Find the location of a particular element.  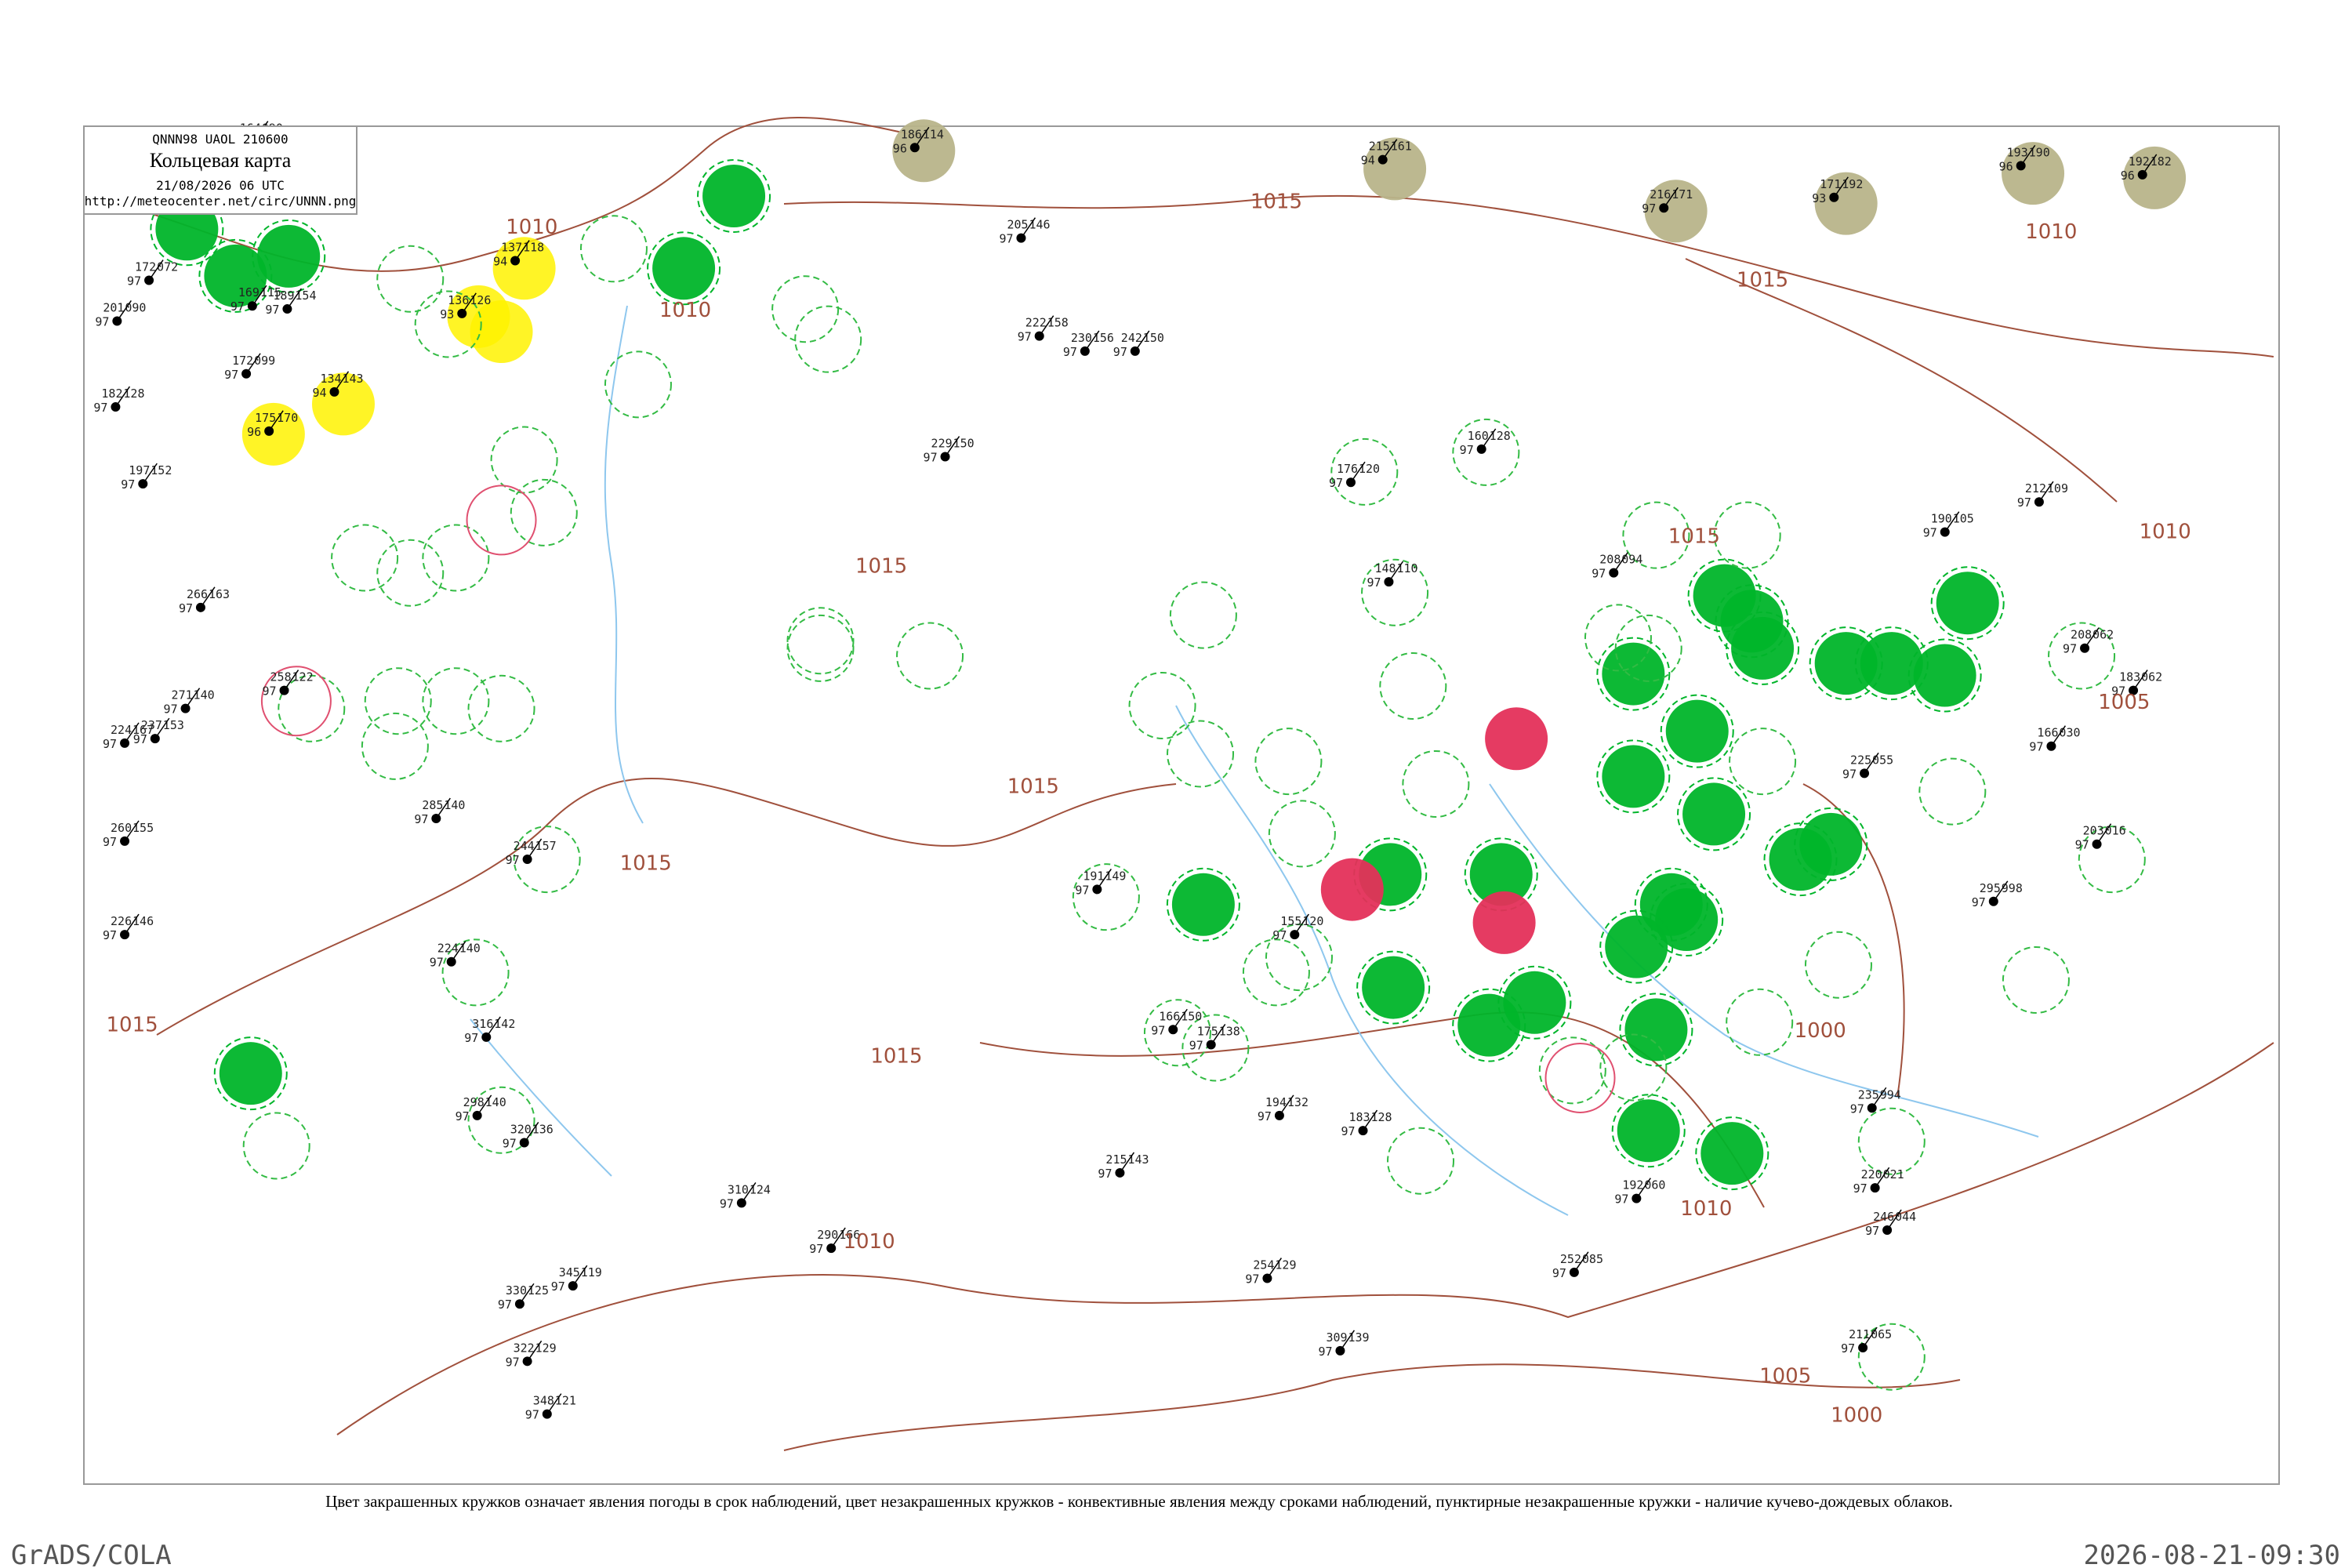

isobar-label: 1000 is located at coordinates (1820, 1031).